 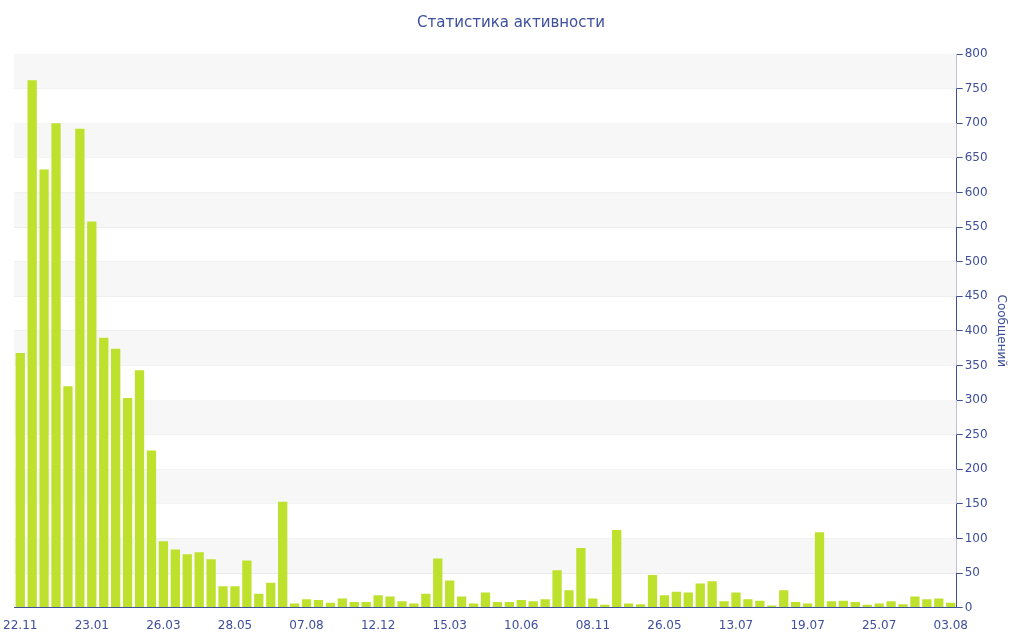 I want to click on x-tick-label: 15.03, so click(x=449, y=624).